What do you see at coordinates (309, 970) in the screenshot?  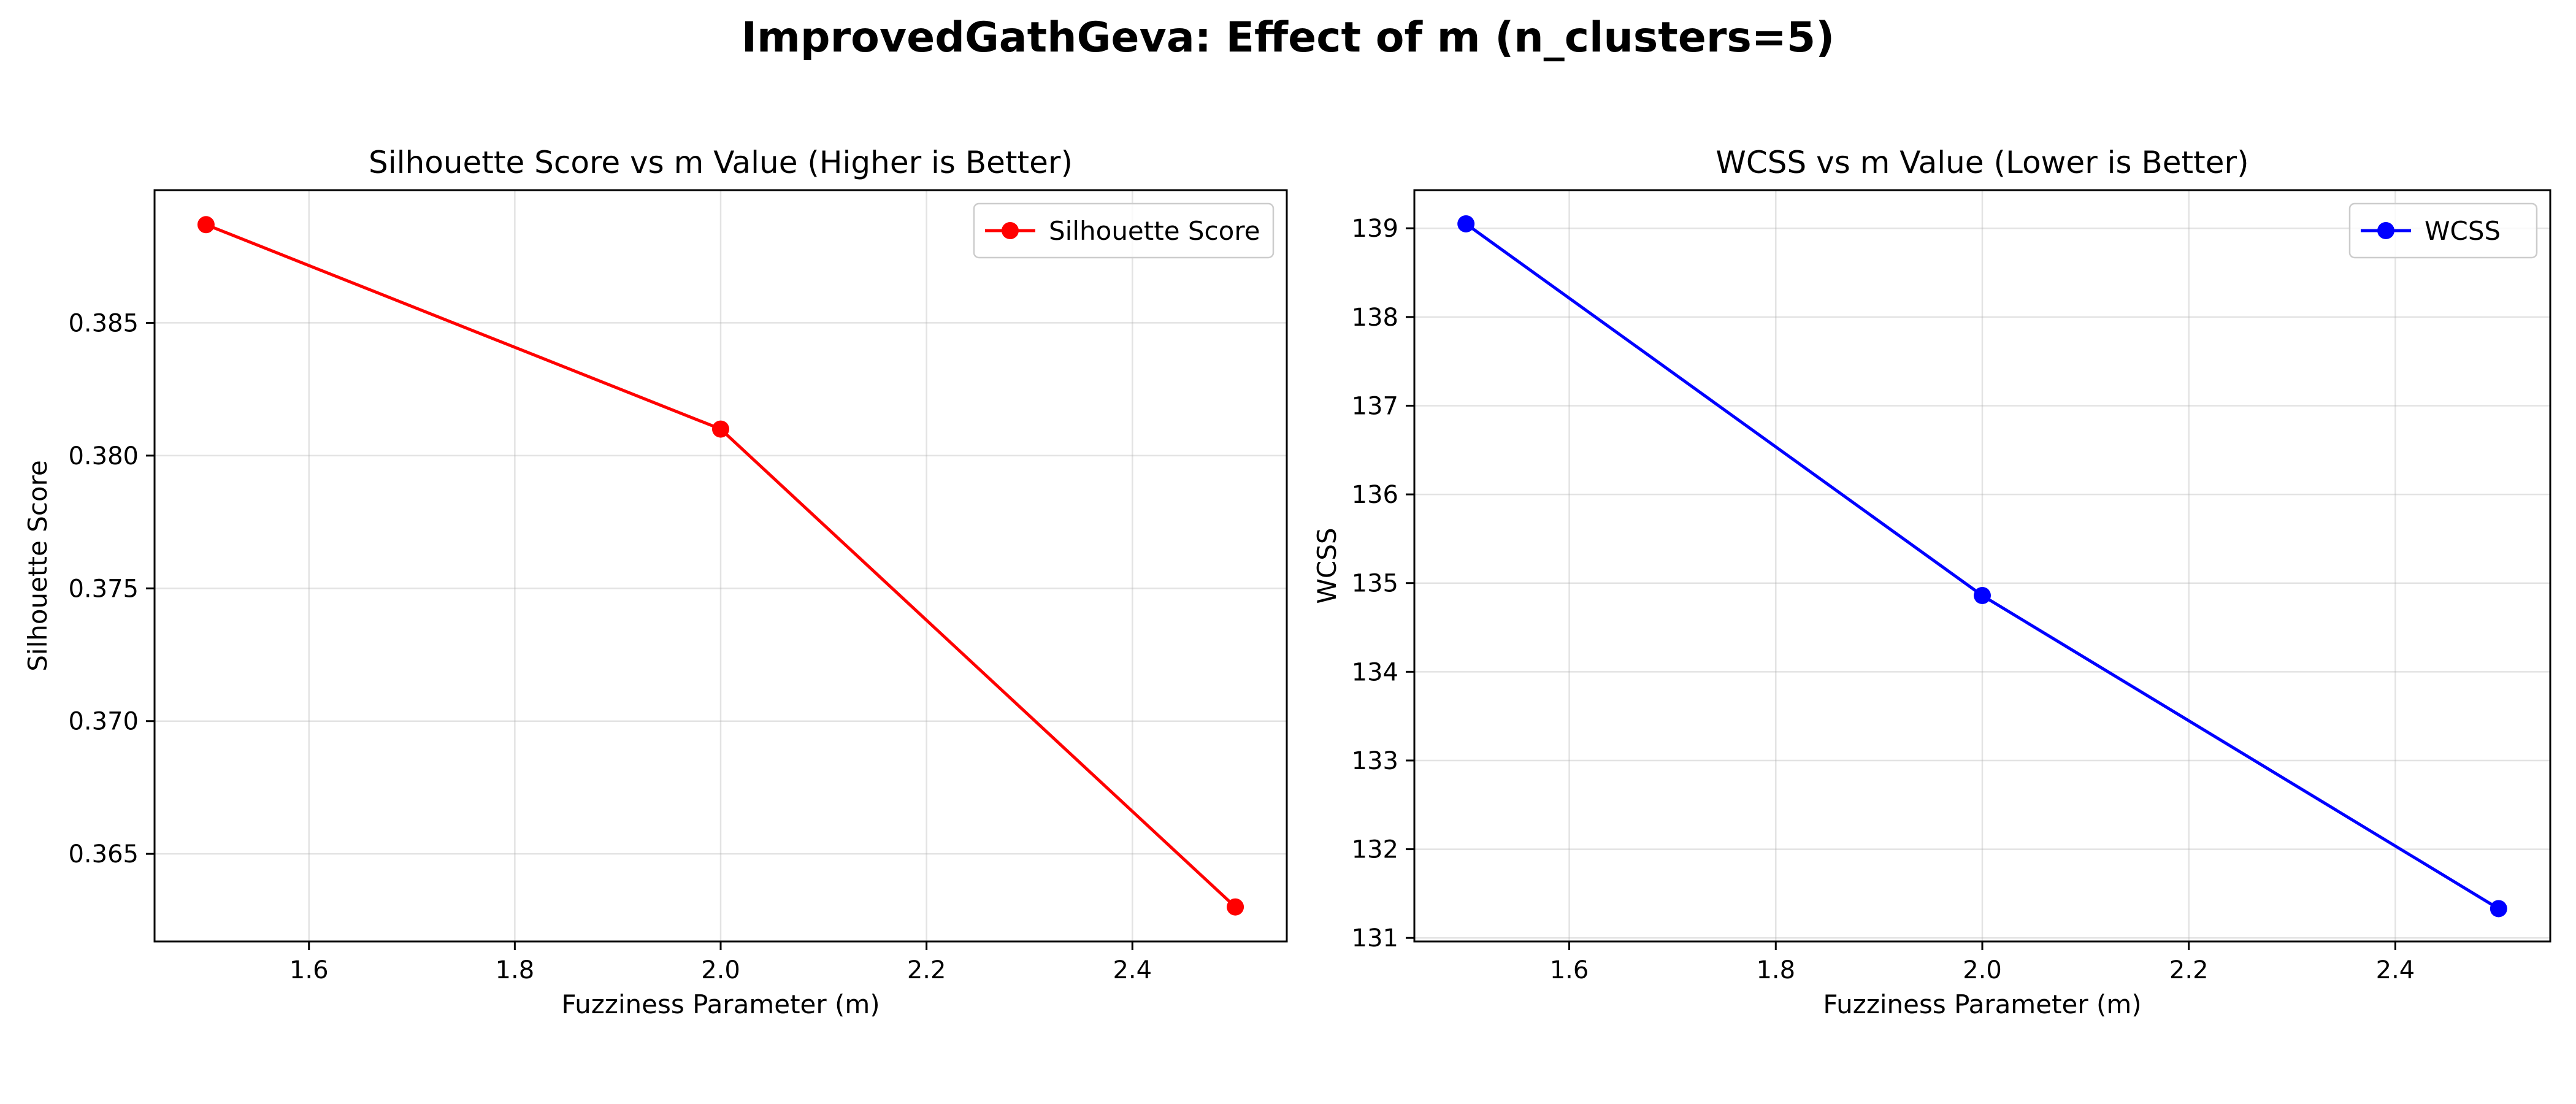 I see `silhouette-xtick-label-0: 1.6` at bounding box center [309, 970].